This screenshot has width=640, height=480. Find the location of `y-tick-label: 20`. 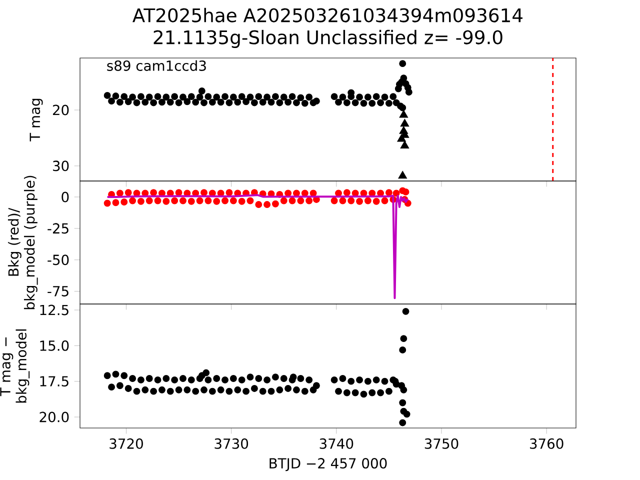

y-tick-label: 20 is located at coordinates (60, 110).